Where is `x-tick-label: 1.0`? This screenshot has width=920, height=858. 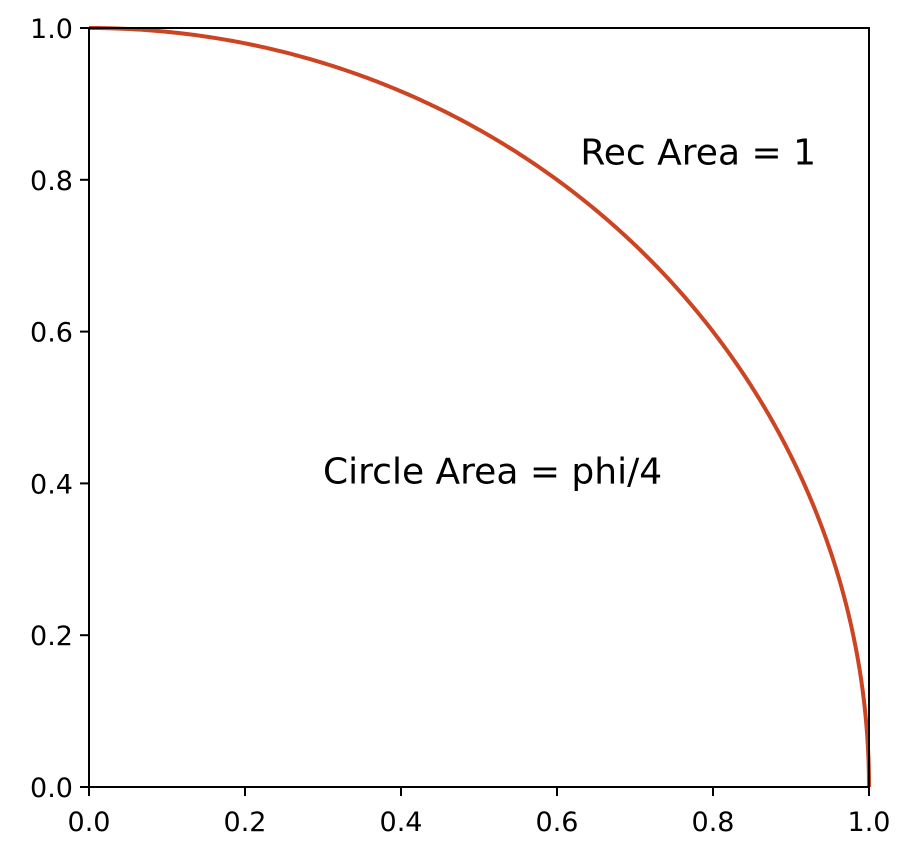 x-tick-label: 1.0 is located at coordinates (869, 822).